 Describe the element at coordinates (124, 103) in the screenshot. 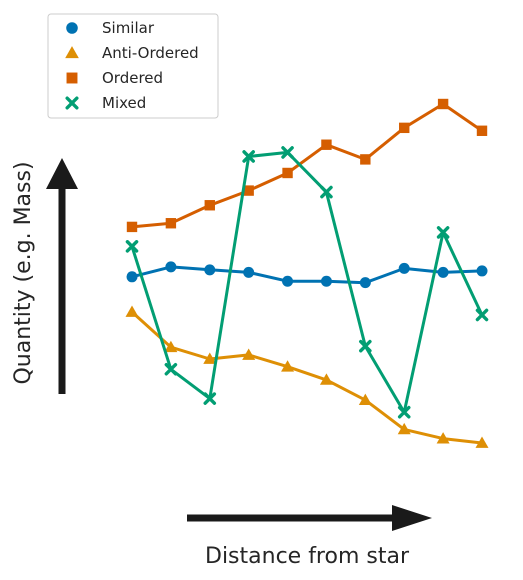

I see `legend-label-mixed: Mixed` at that location.